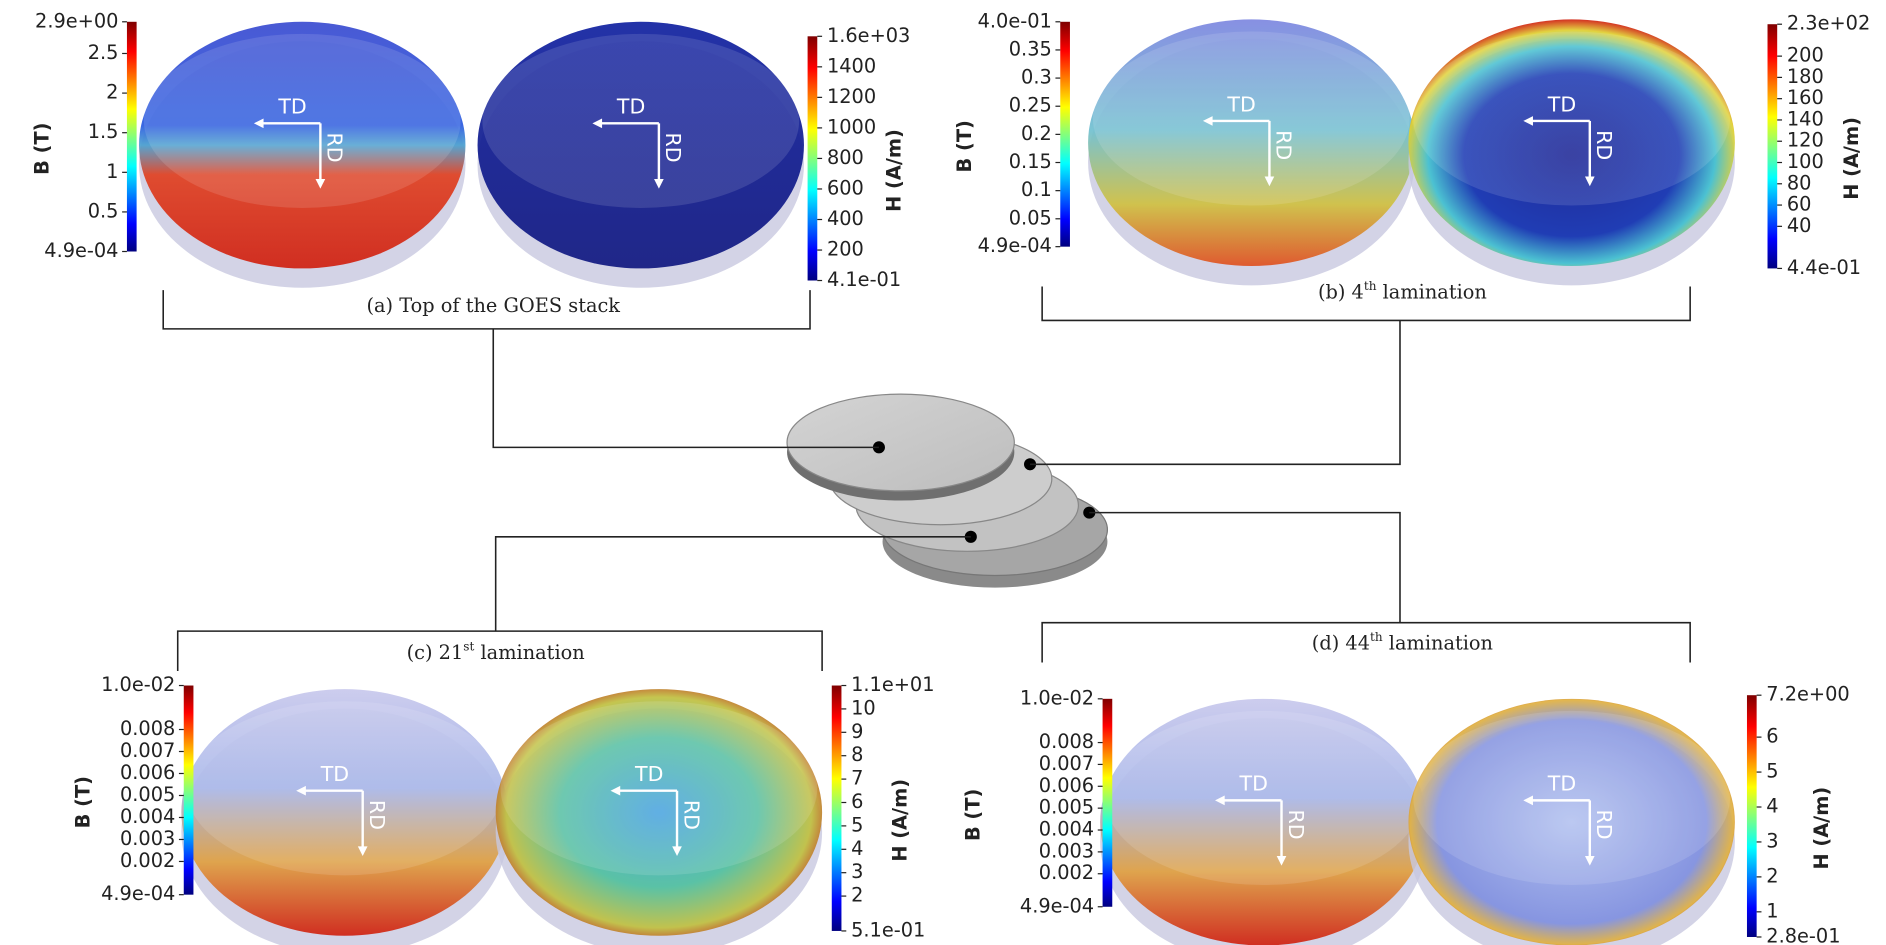  Describe the element at coordinates (468, 646) in the screenshot. I see `caption-superscript: st` at that location.